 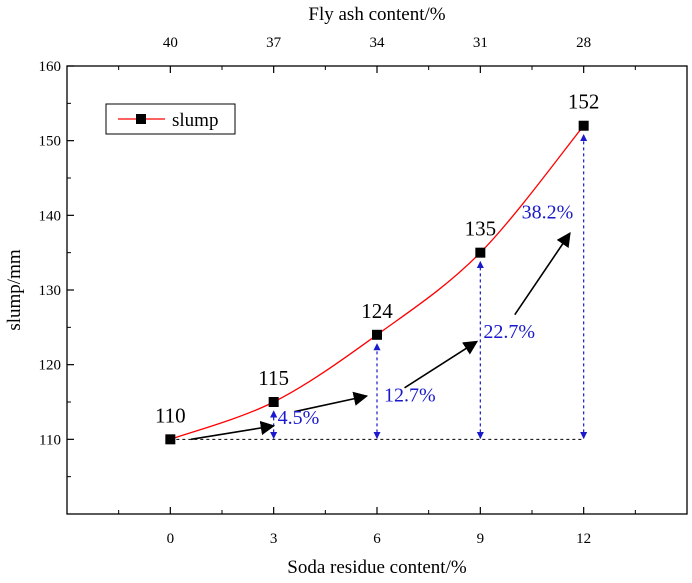 What do you see at coordinates (481, 229) in the screenshot?
I see `data-value-label: 135` at bounding box center [481, 229].